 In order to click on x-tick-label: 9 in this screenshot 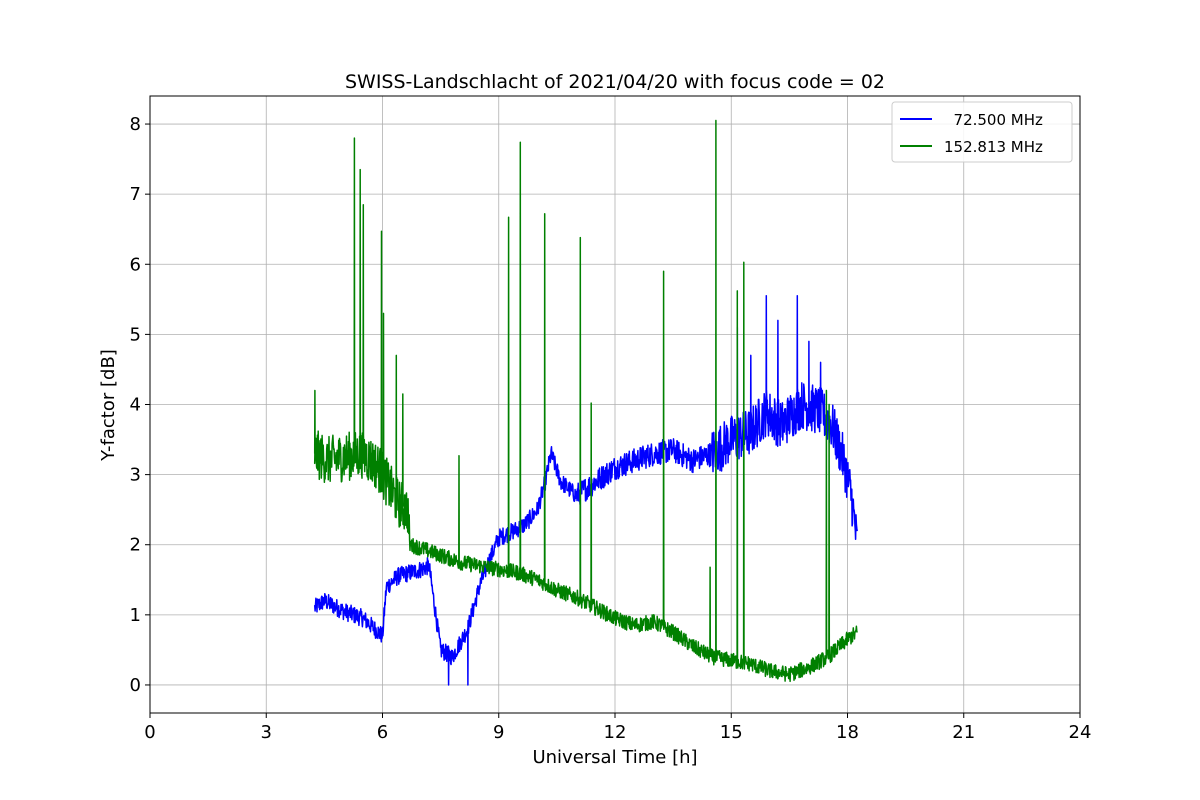, I will do `click(498, 732)`.